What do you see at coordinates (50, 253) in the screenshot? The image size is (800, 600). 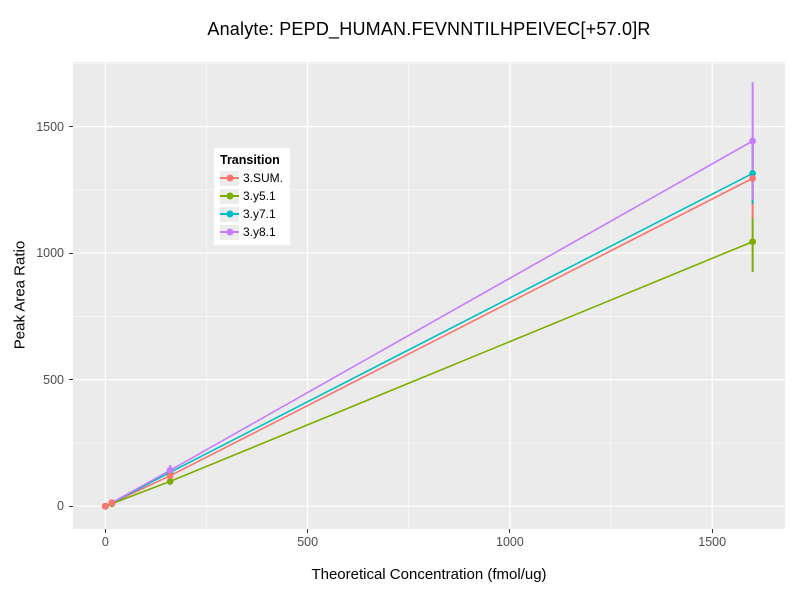 I see `y-tick-label: 1000` at bounding box center [50, 253].